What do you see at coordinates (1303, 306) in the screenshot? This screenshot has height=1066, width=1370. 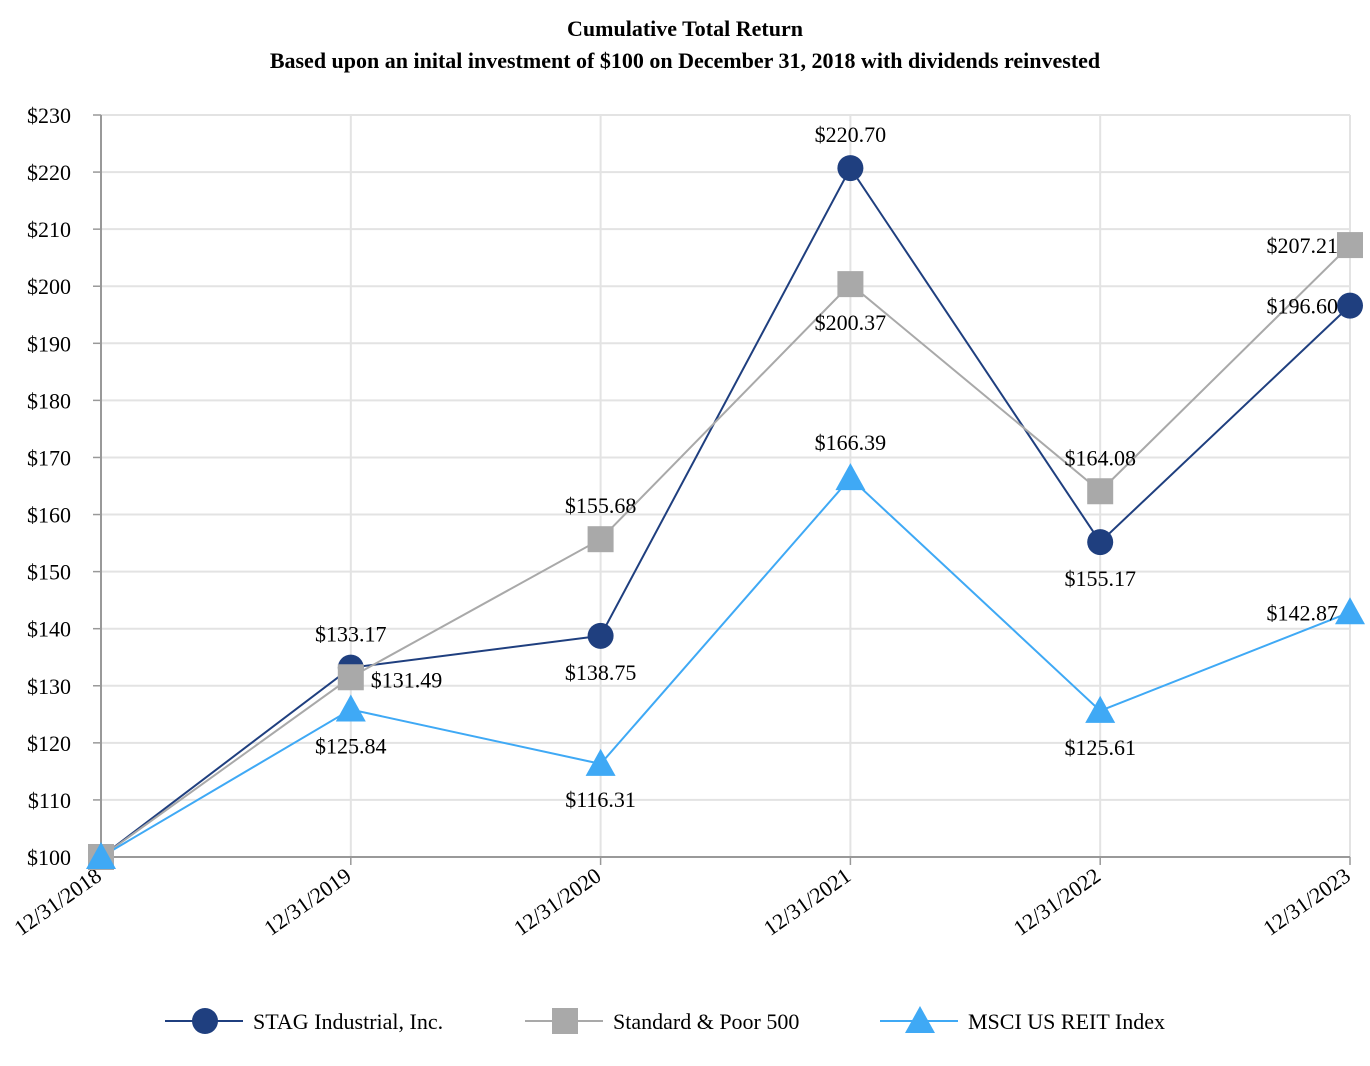 I see `data-label: $196.60` at bounding box center [1303, 306].